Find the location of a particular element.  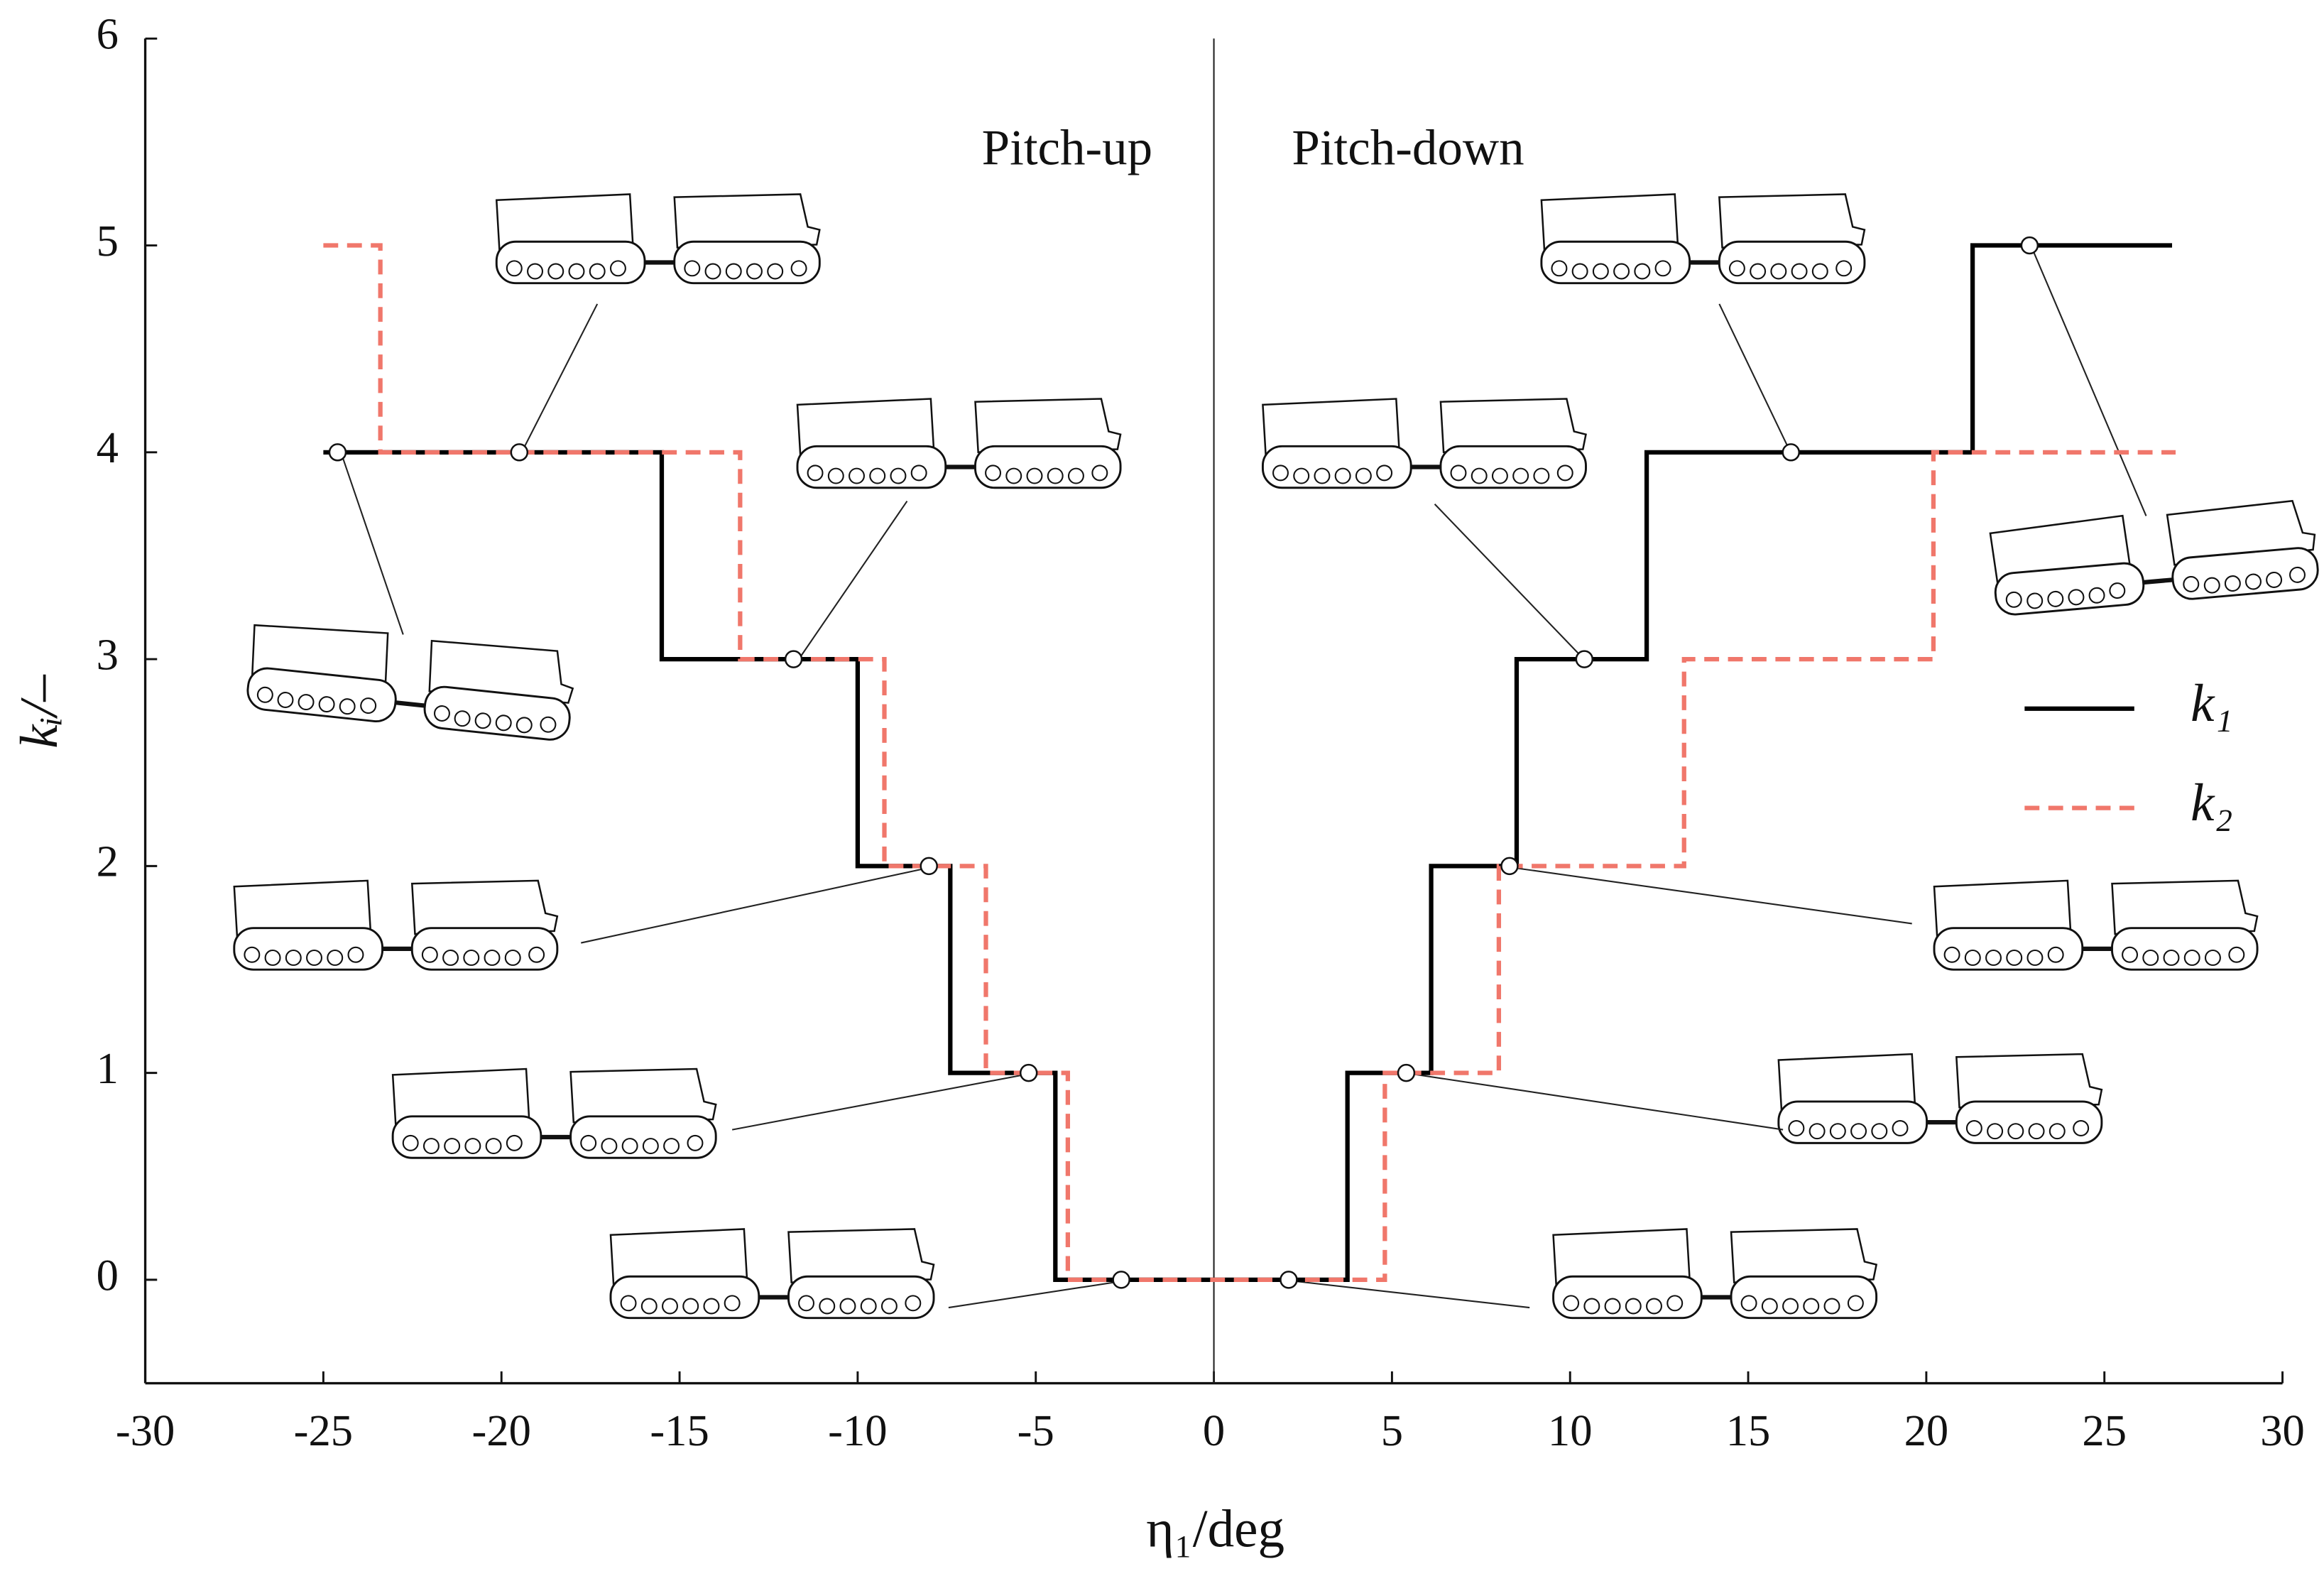

y-tick-label: 3 is located at coordinates (108, 654).